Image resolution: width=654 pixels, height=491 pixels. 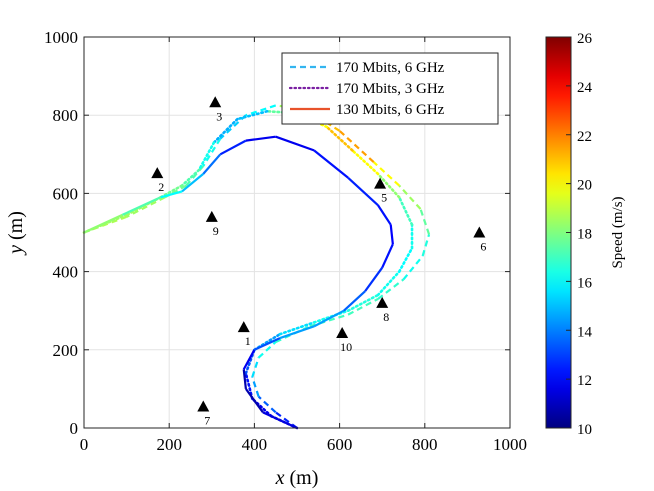 What do you see at coordinates (390, 110) in the screenshot?
I see `legend-label: 130 Mbits, 6 GHz` at bounding box center [390, 110].